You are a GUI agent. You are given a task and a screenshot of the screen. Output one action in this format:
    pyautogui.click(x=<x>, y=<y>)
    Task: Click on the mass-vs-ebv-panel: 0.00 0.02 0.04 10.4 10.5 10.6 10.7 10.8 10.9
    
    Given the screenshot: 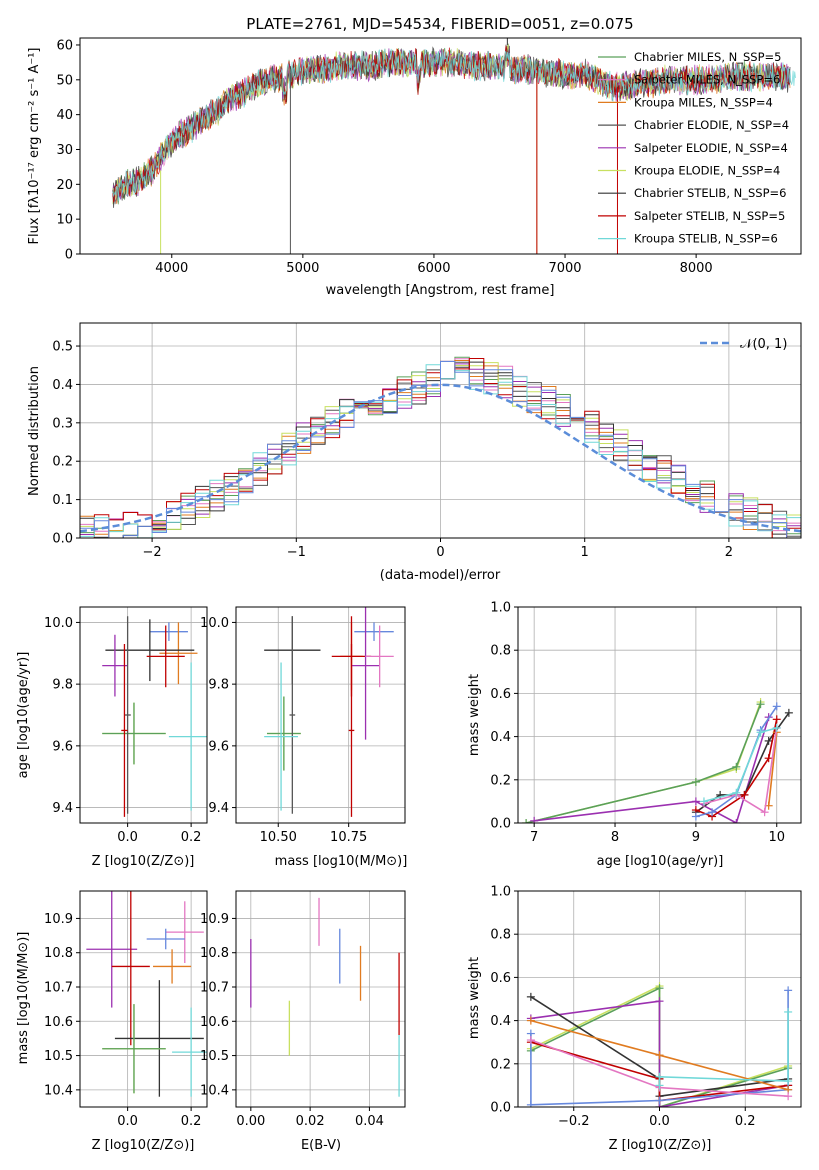 What is the action you would take?
    pyautogui.click(x=303, y=1009)
    